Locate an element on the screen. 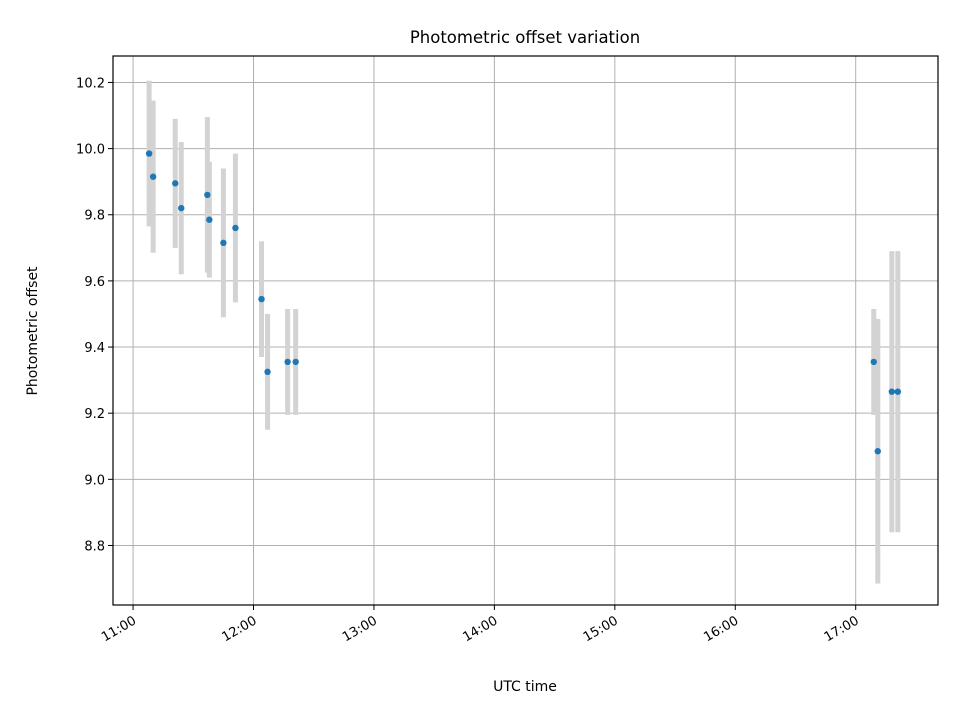  chart-title: Photometric offset variation is located at coordinates (525, 37).